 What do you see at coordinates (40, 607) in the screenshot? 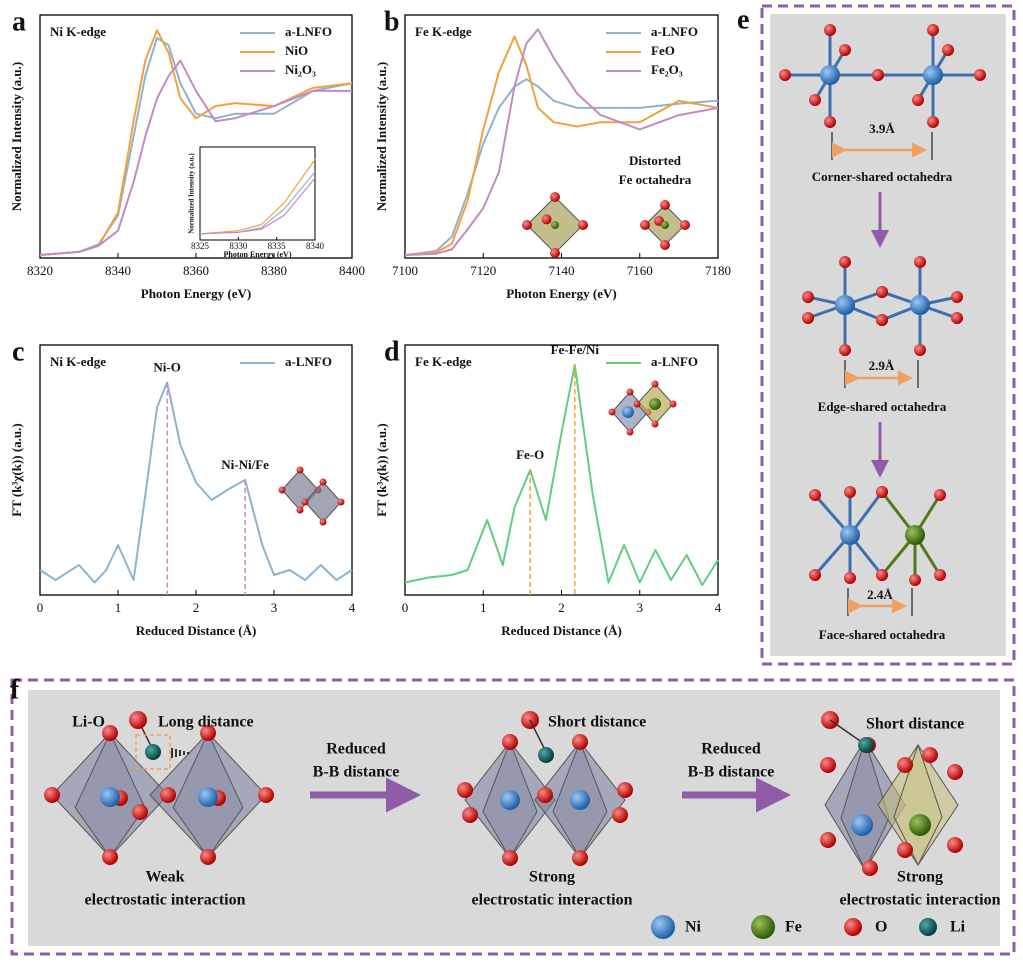
I see `x-tick-label: 0` at bounding box center [40, 607].